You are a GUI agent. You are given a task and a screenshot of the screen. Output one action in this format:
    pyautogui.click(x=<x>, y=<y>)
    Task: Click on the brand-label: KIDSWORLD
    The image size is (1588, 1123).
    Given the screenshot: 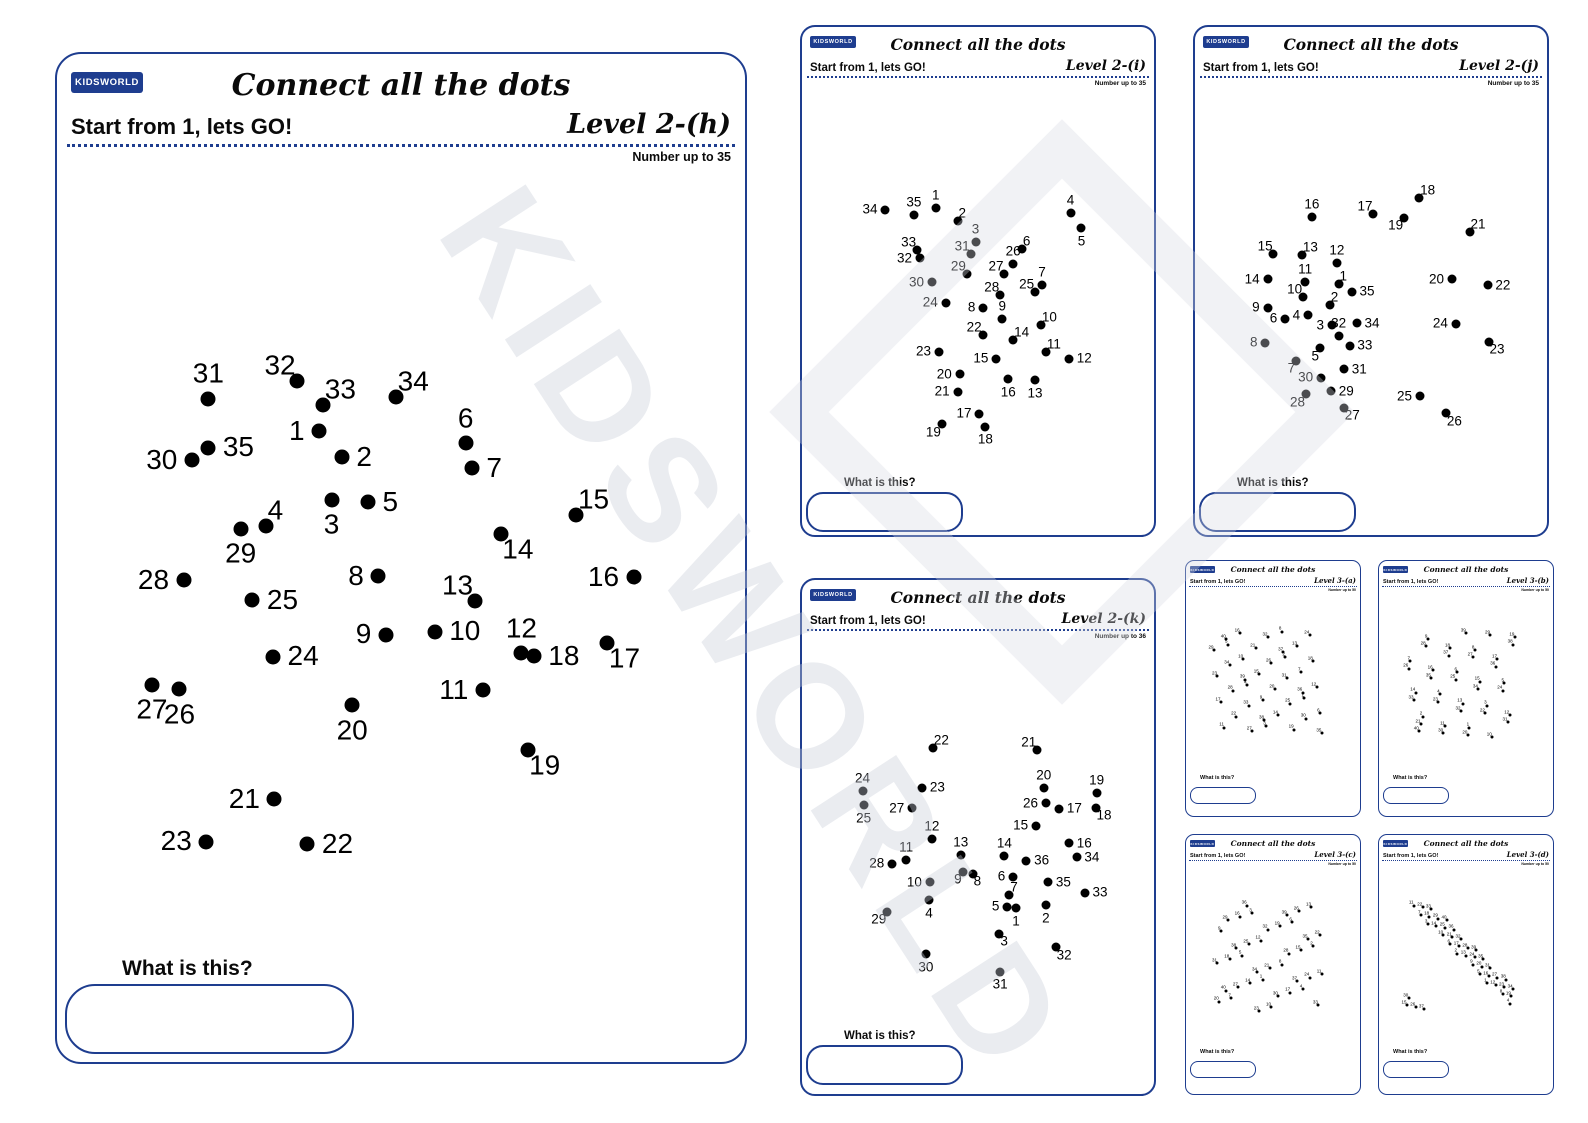 What is the action you would take?
    pyautogui.click(x=107, y=82)
    